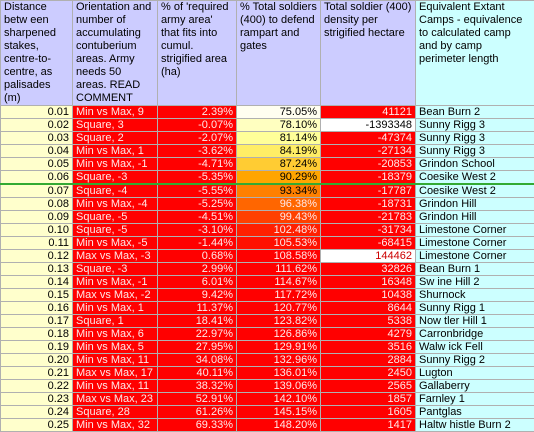  Describe the element at coordinates (115, 425) in the screenshot. I see `cell: Min vs Max, 32` at that location.